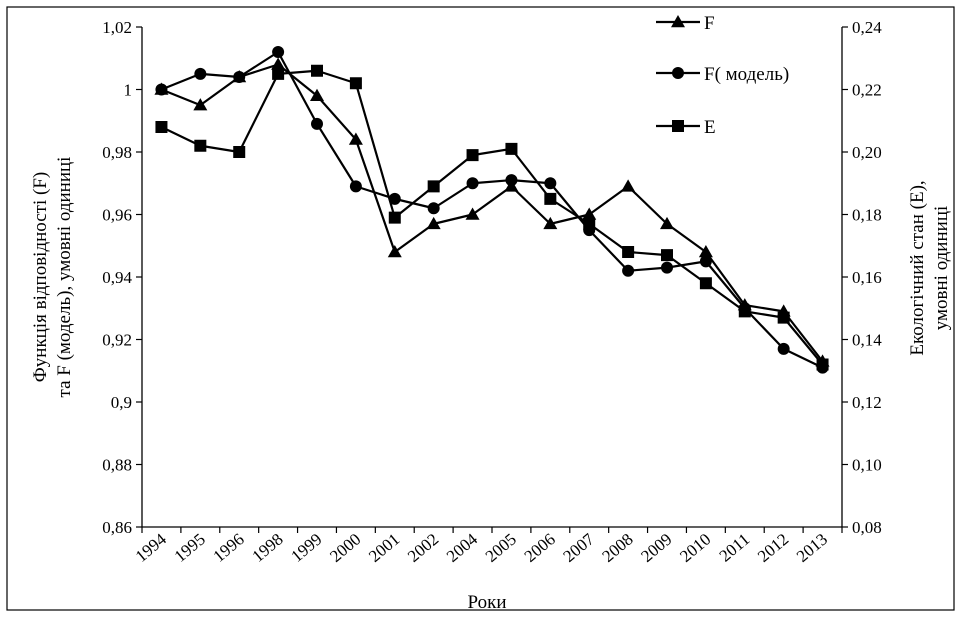 The height and width of the screenshot is (617, 961). I want to click on y-right-tick-label: 0,14, so click(867, 340).